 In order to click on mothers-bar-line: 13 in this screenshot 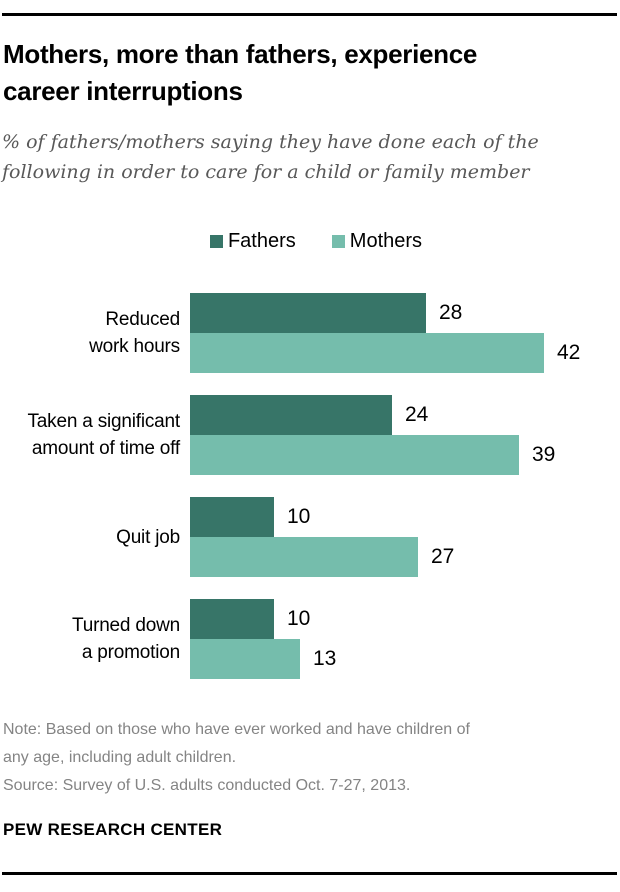, I will do `click(405, 659)`.